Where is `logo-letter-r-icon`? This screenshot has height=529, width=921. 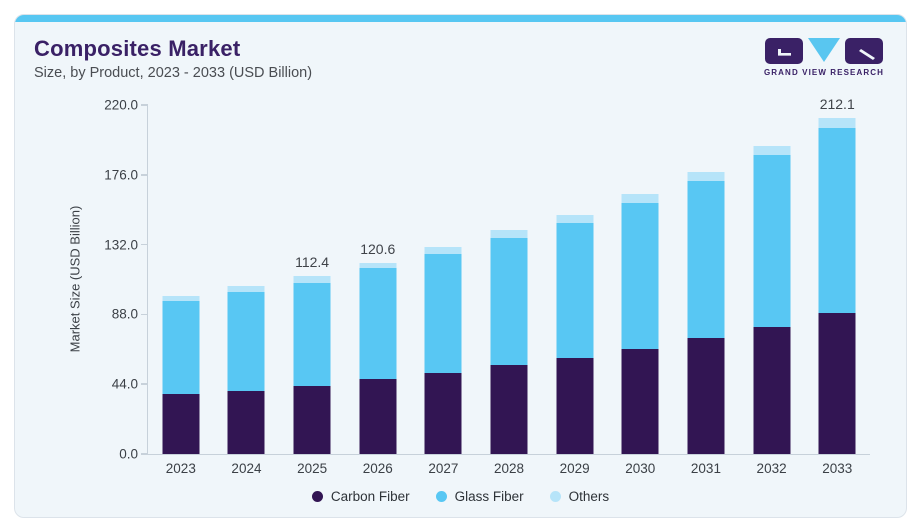 logo-letter-r-icon is located at coordinates (864, 51).